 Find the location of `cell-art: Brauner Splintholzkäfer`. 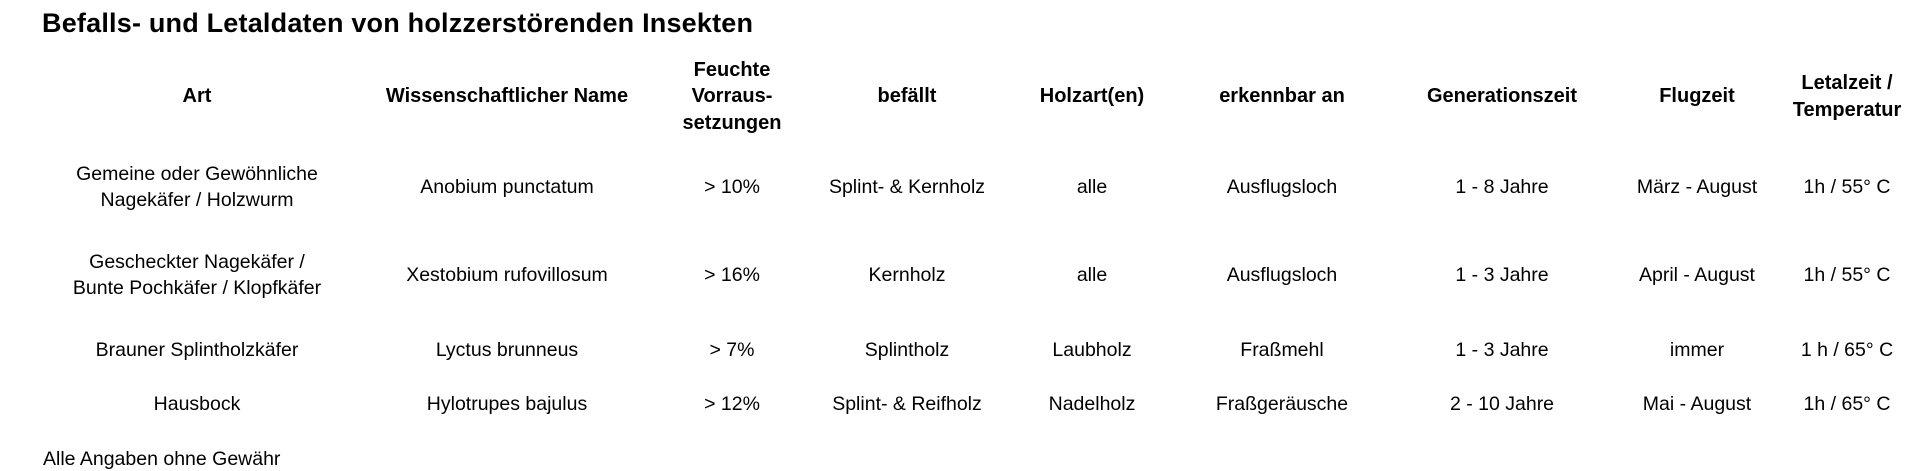

cell-art: Brauner Splintholzkäfer is located at coordinates (197, 350).